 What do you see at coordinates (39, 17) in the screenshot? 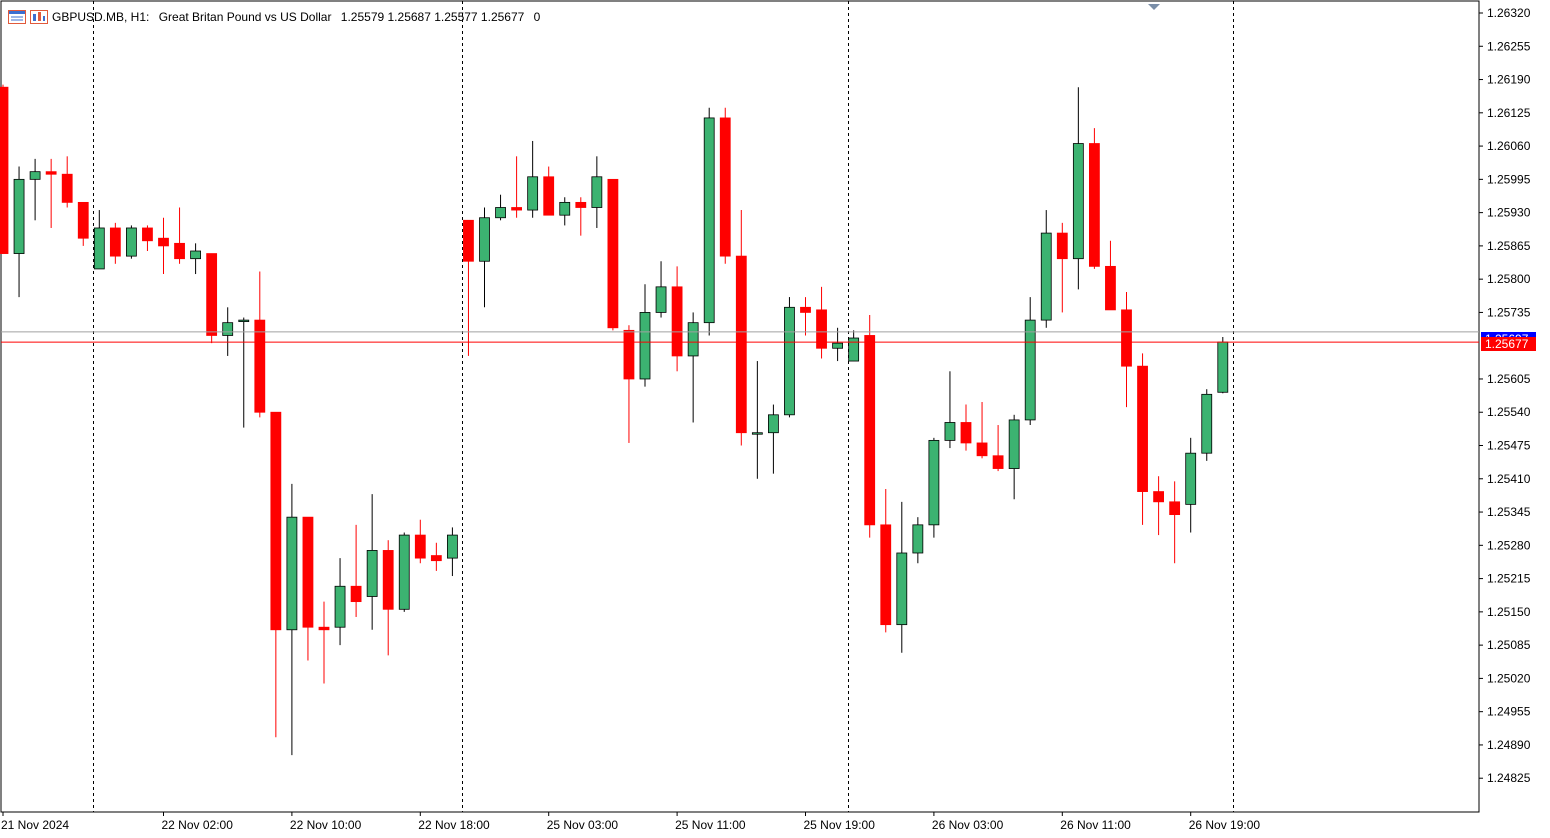
I see `indicator-icon` at bounding box center [39, 17].